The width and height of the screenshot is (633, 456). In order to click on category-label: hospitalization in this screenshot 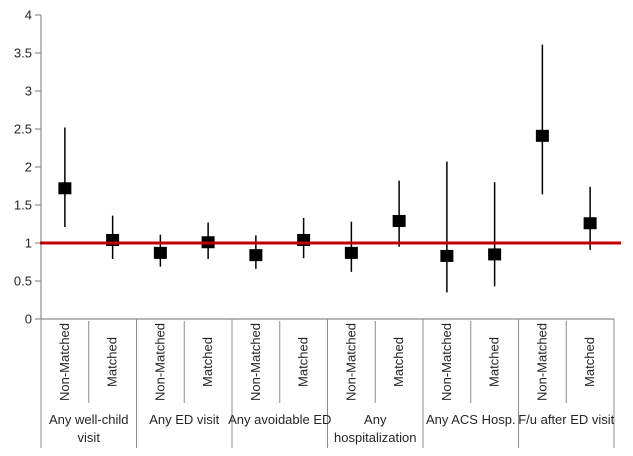, I will do `click(375, 437)`.